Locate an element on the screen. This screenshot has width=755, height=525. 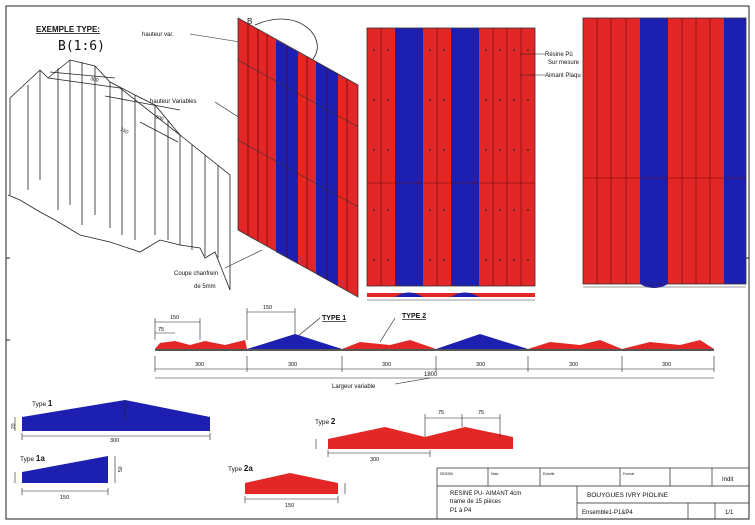
detail-marker-arc is located at coordinates (286, 39).